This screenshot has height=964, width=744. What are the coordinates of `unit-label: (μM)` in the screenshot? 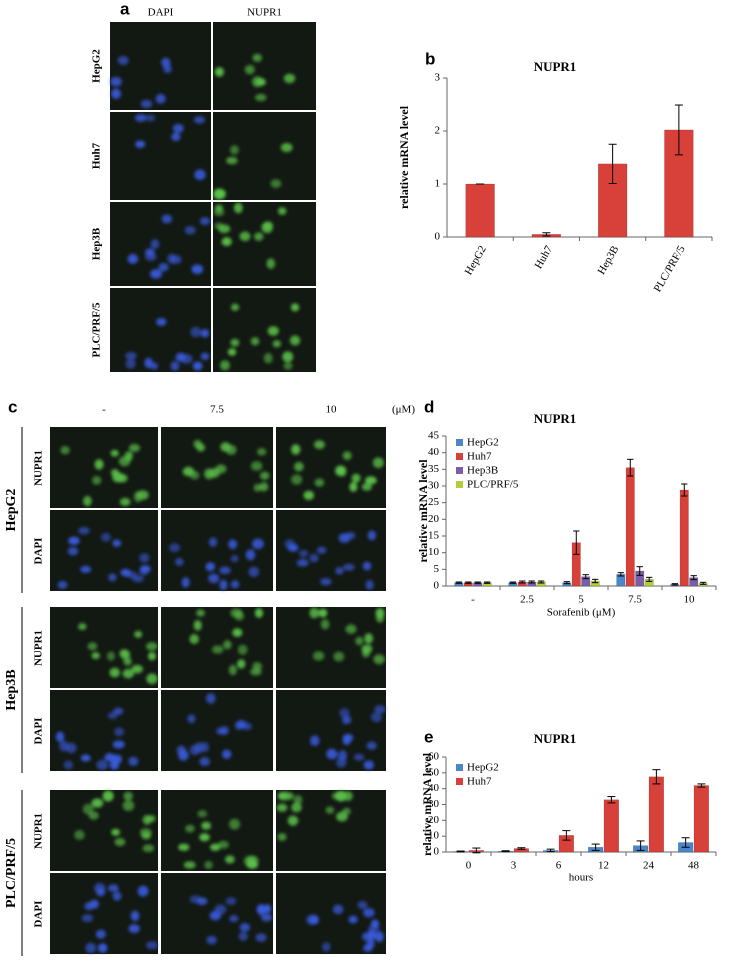 It's located at (403, 410).